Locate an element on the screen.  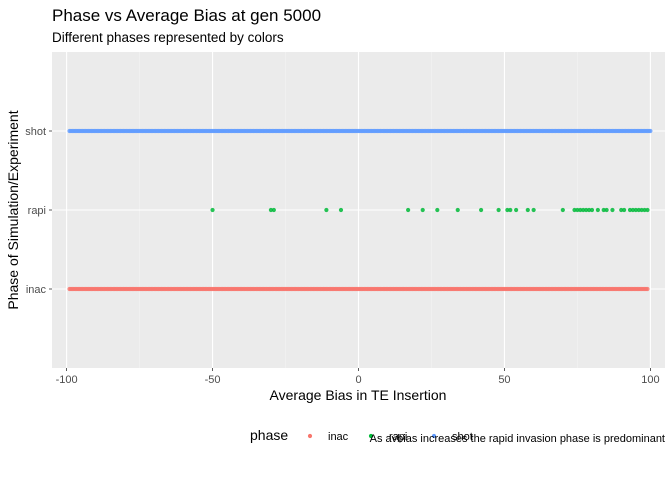
legend-key-shot is located at coordinates (434, 436).